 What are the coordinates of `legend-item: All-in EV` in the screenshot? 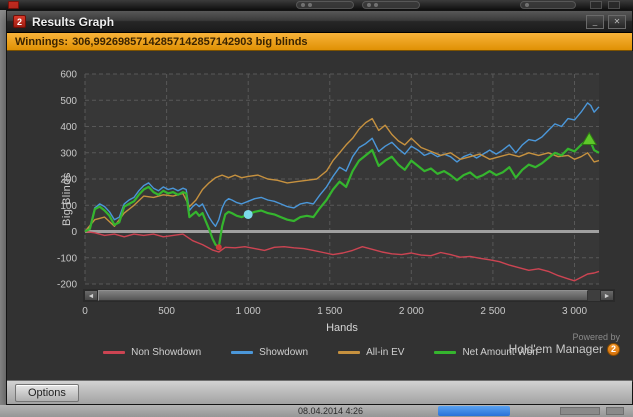 It's located at (371, 352).